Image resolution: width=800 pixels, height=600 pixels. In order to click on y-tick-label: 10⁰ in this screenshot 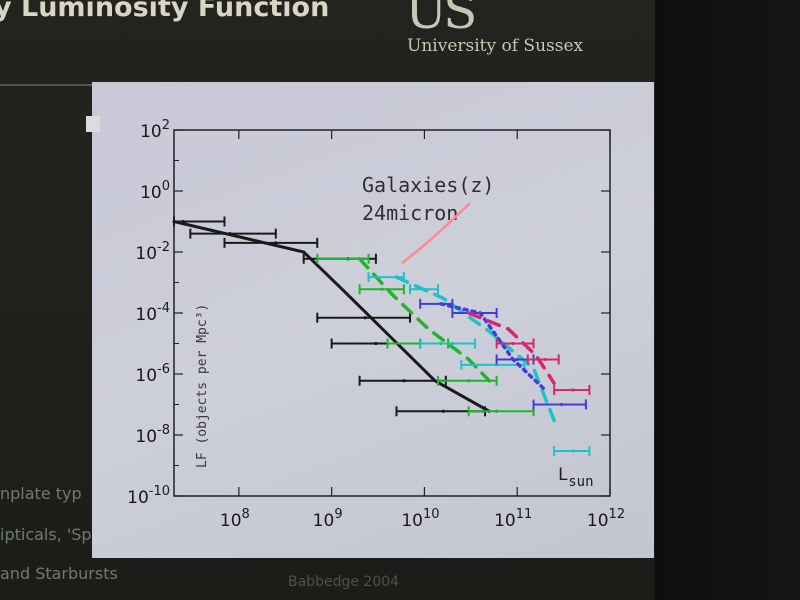, I will do `click(155, 191)`.